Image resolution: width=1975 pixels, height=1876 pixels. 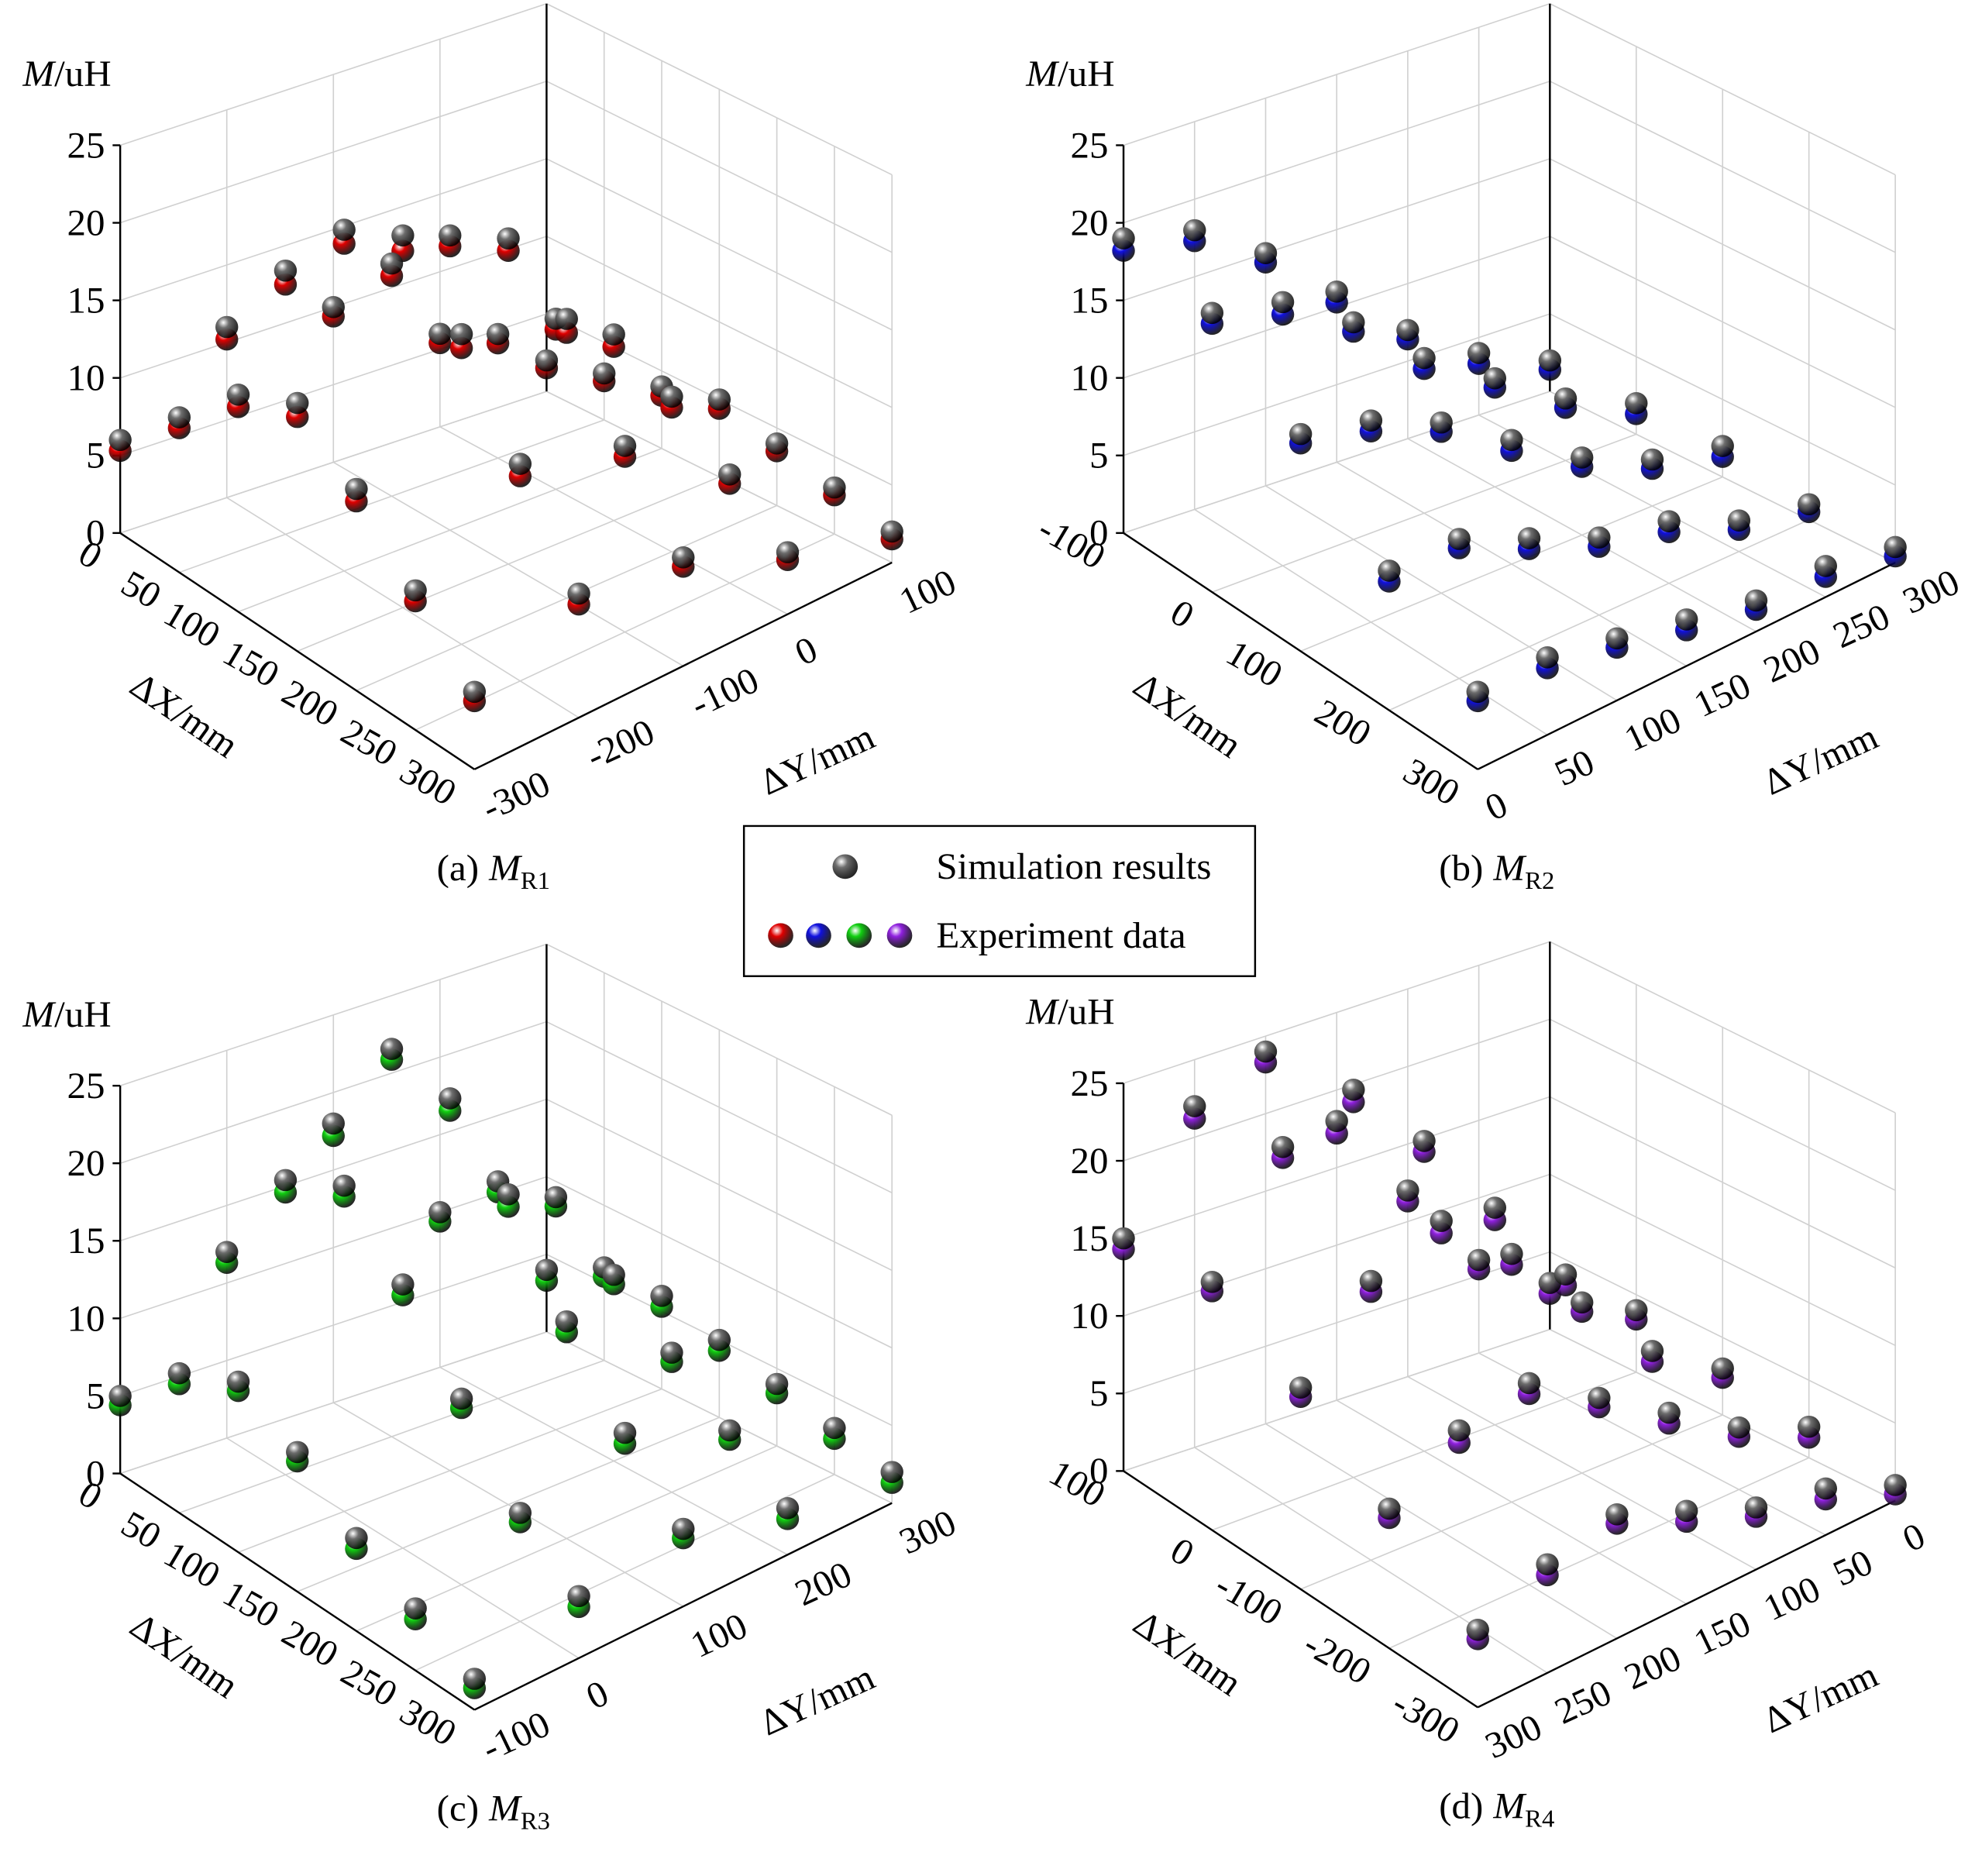 I want to click on y-tick-label: -100, so click(x=516, y=1736).